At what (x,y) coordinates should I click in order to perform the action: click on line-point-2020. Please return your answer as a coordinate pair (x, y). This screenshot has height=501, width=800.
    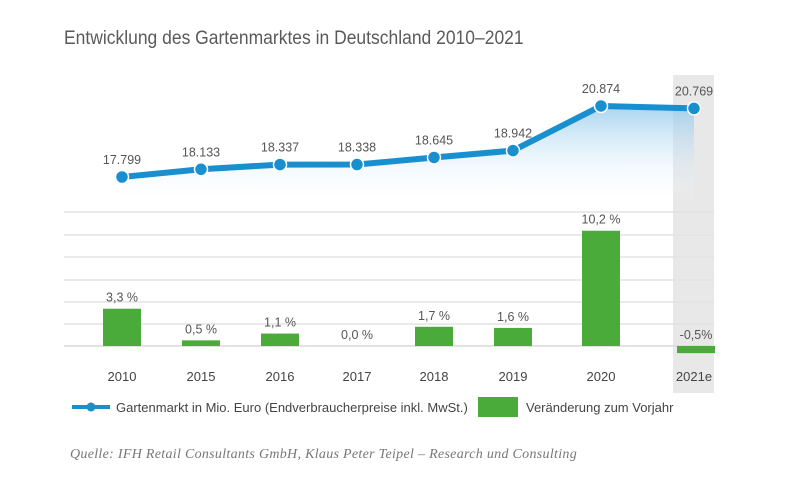
    Looking at the image, I should click on (601, 106).